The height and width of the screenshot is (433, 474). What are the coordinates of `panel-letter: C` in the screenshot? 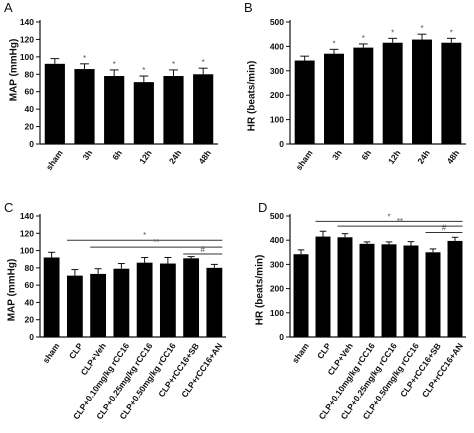 It's located at (8, 207).